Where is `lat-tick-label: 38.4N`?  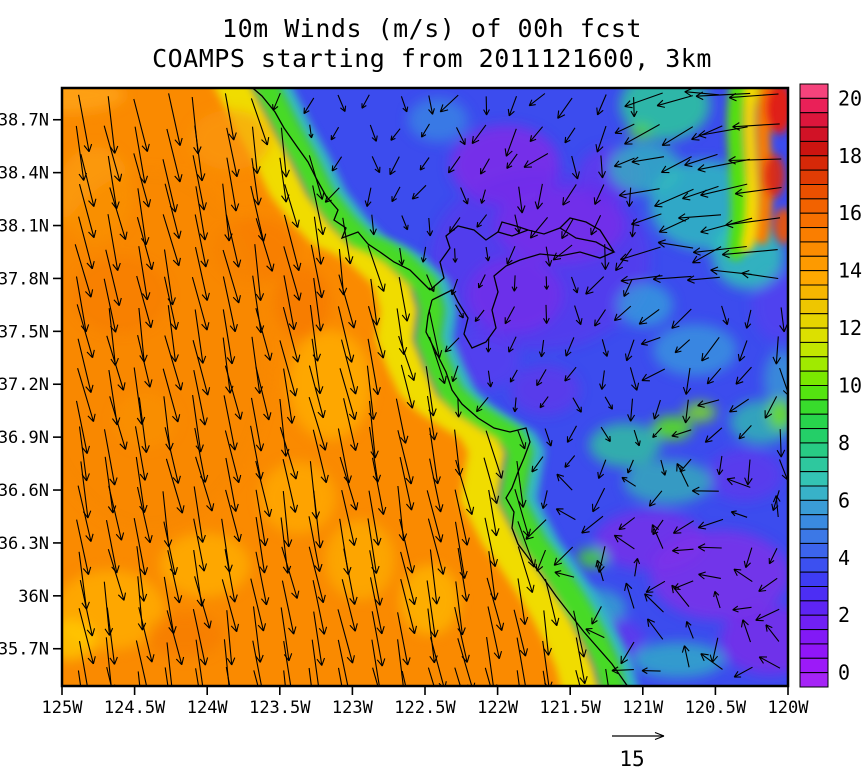
lat-tick-label: 38.4N is located at coordinates (24, 174).